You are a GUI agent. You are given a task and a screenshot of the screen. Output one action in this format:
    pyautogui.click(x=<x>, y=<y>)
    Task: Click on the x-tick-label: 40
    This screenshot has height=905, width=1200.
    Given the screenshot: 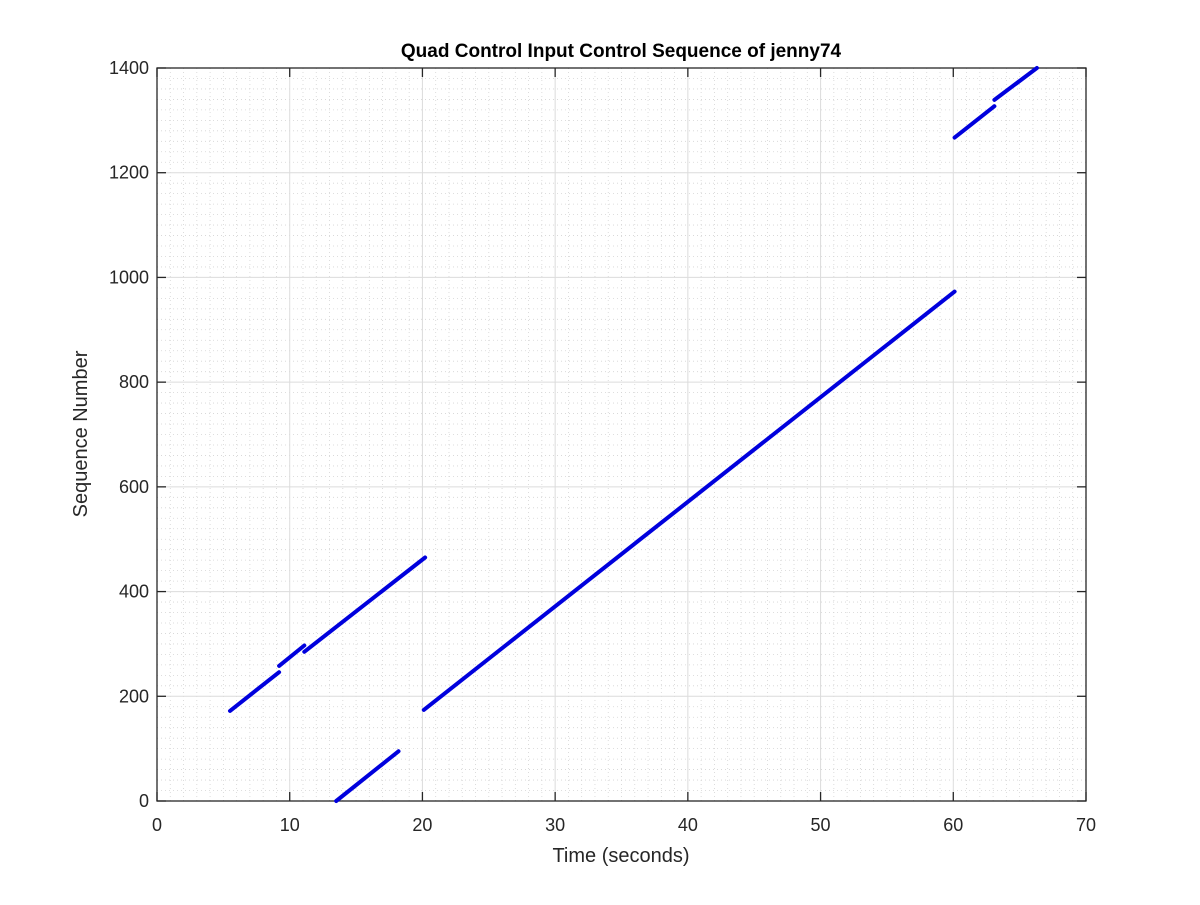 What is the action you would take?
    pyautogui.click(x=688, y=825)
    